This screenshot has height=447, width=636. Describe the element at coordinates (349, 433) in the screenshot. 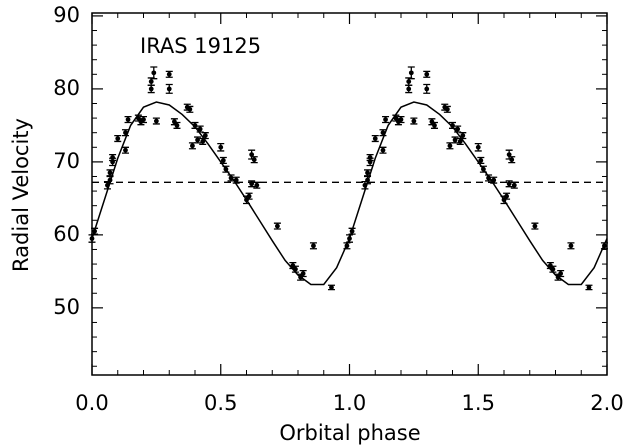

I see `x-axis-title: Orbital phase` at that location.